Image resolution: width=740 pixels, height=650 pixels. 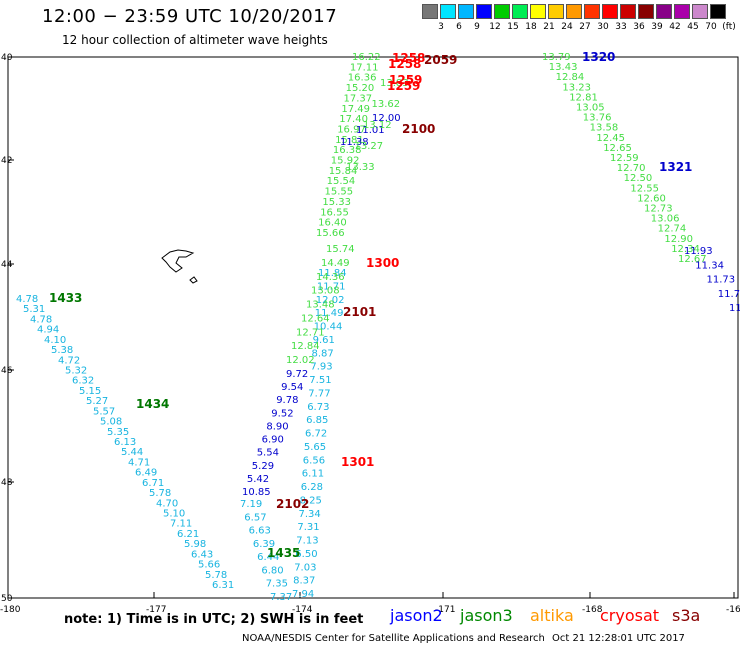 I want to click on swh-value: 6.50, so click(x=306, y=554).